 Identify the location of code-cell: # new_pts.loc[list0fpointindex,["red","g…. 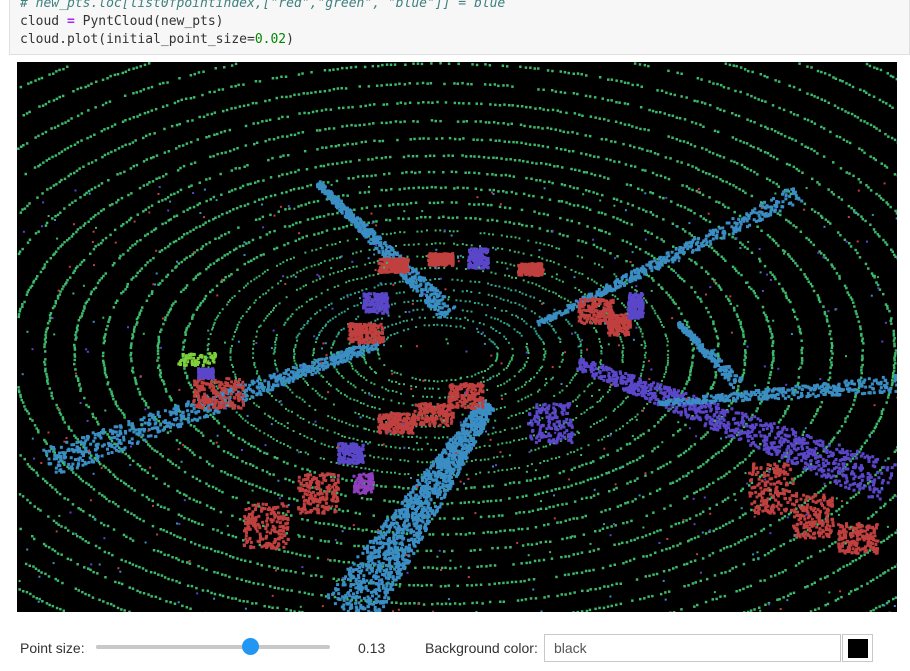
(459, 27).